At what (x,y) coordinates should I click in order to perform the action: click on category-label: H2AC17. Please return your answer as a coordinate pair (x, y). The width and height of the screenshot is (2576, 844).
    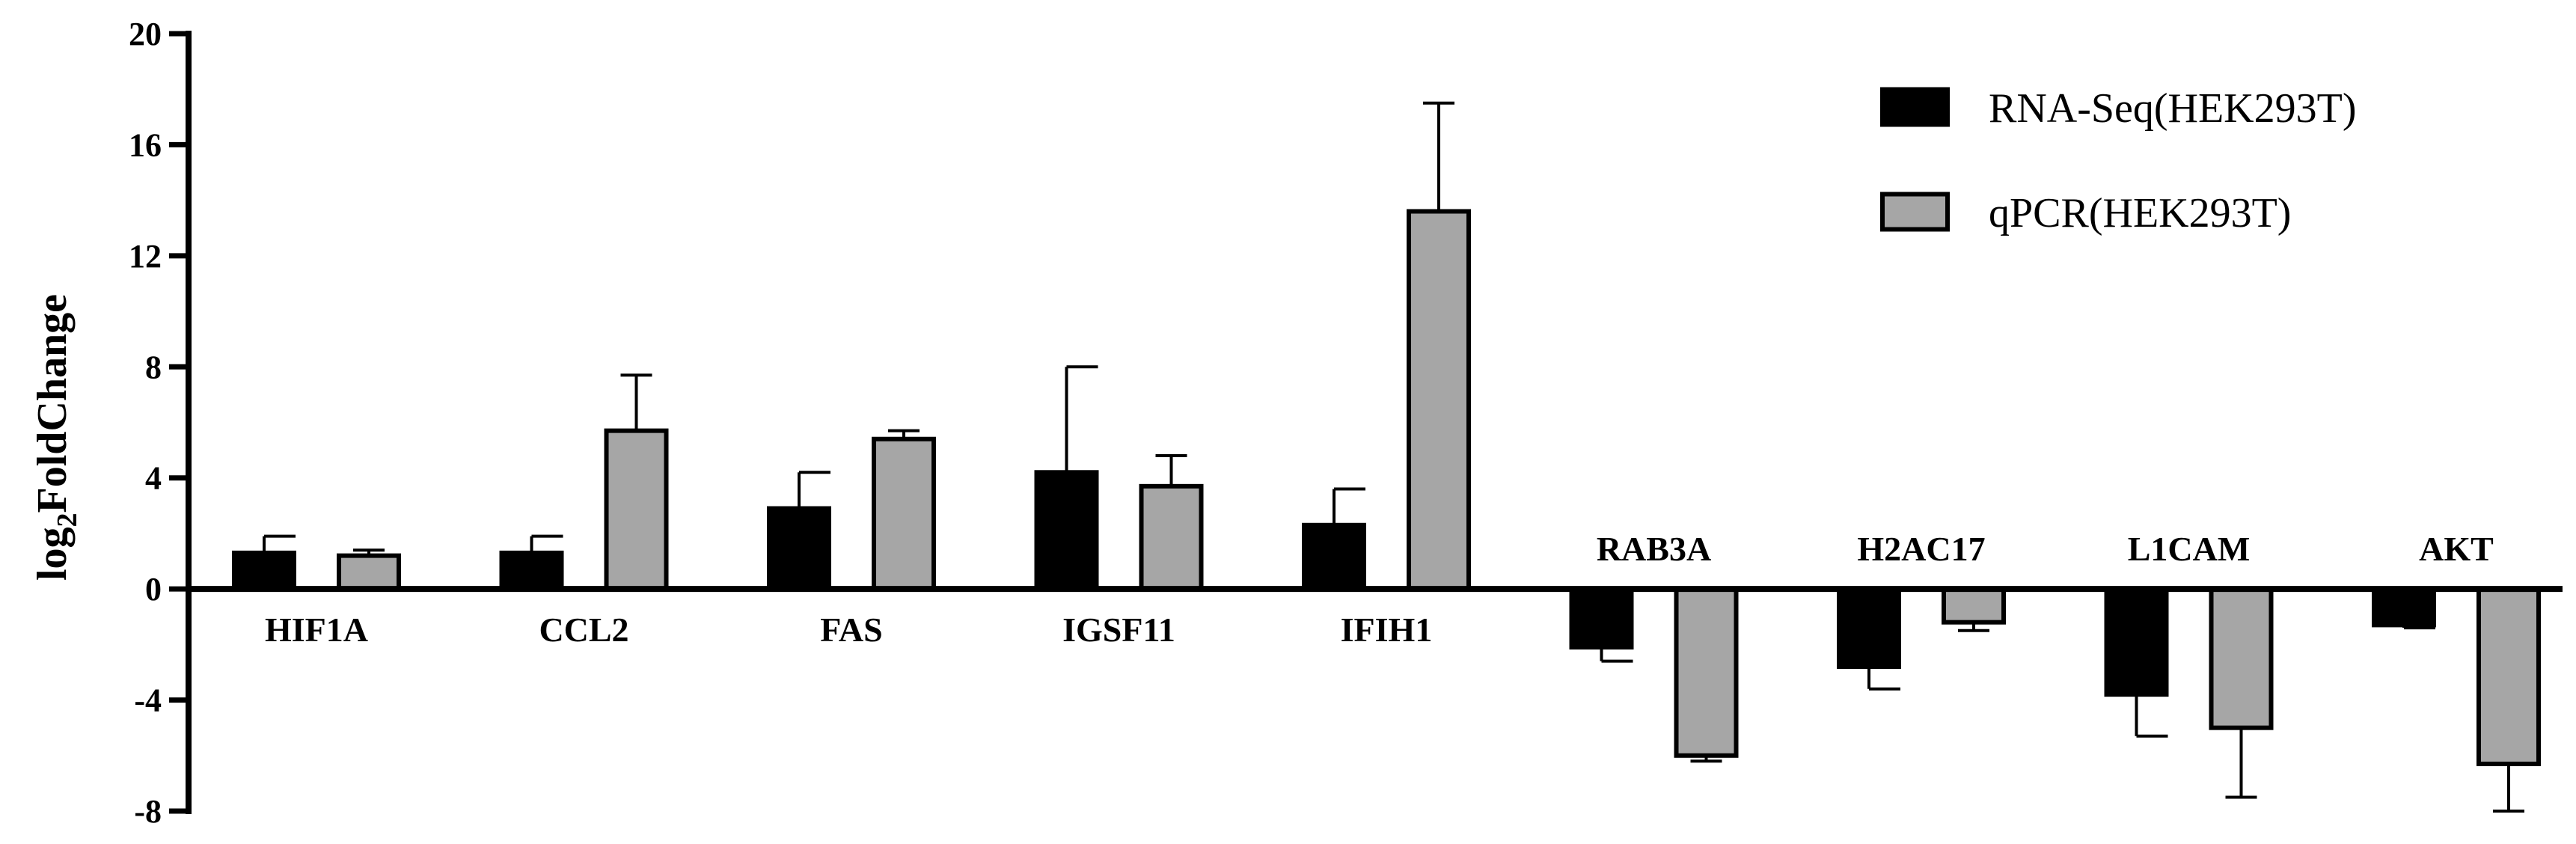
    Looking at the image, I should click on (1921, 549).